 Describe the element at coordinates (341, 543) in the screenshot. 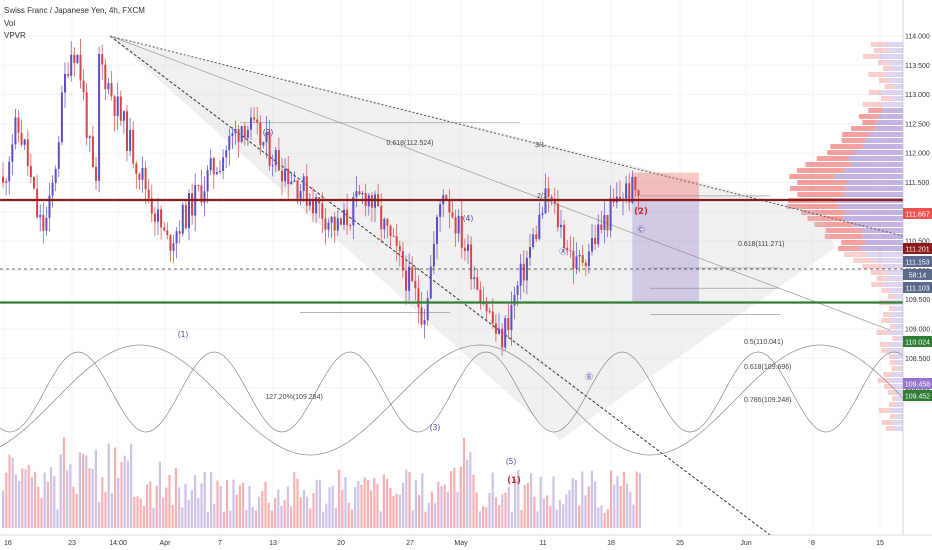

I see `x-tick-label: 20` at that location.